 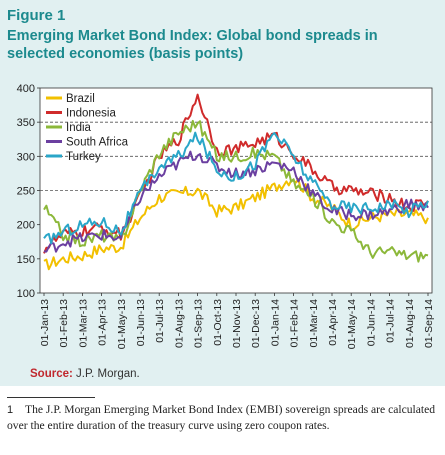 What do you see at coordinates (26, 226) in the screenshot?
I see `y-tick-label: 200` at bounding box center [26, 226].